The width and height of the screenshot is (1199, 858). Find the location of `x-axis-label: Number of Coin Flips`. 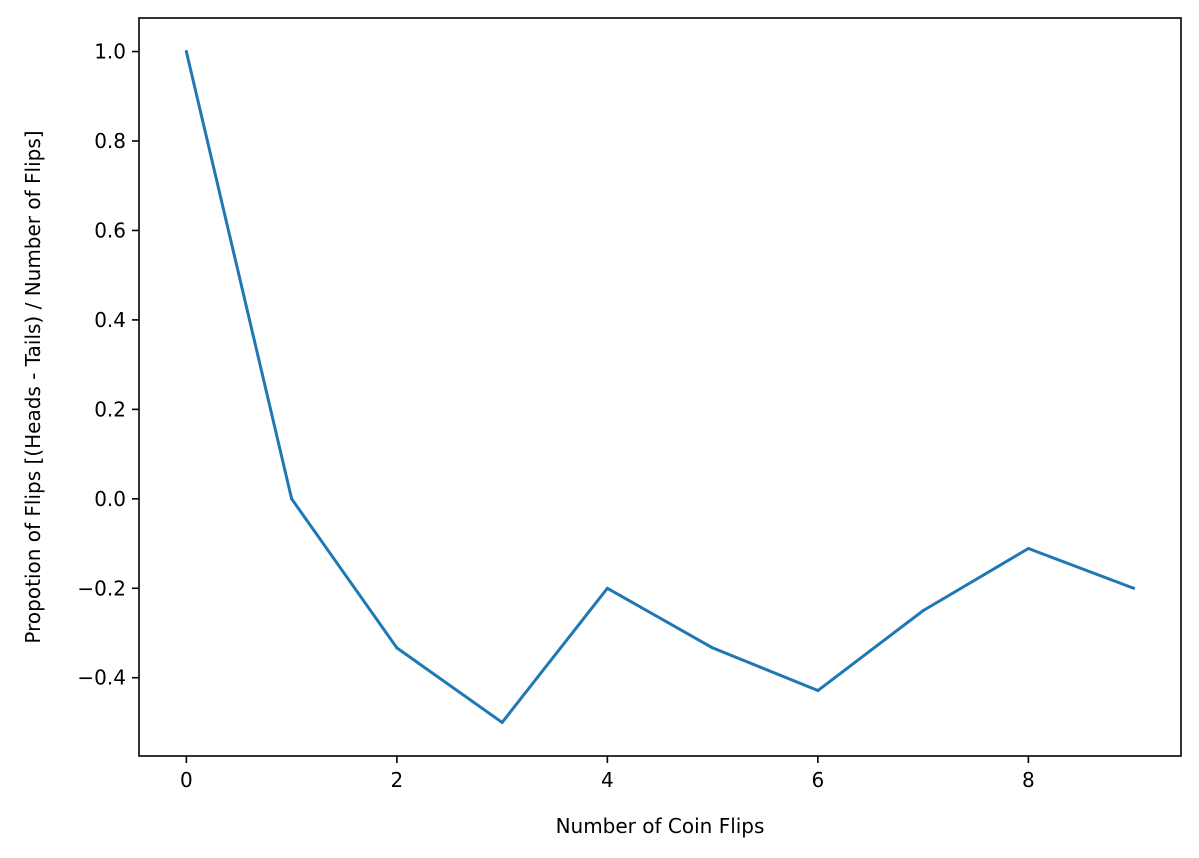

x-axis-label: Number of Coin Flips is located at coordinates (660, 826).